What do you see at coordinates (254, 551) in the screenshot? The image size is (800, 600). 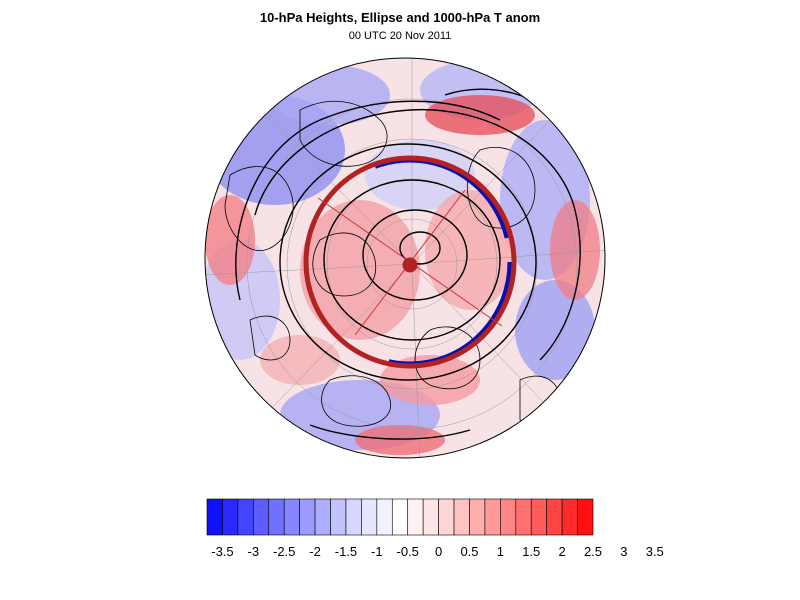 I see `colorbar-tick-label: -3` at bounding box center [254, 551].